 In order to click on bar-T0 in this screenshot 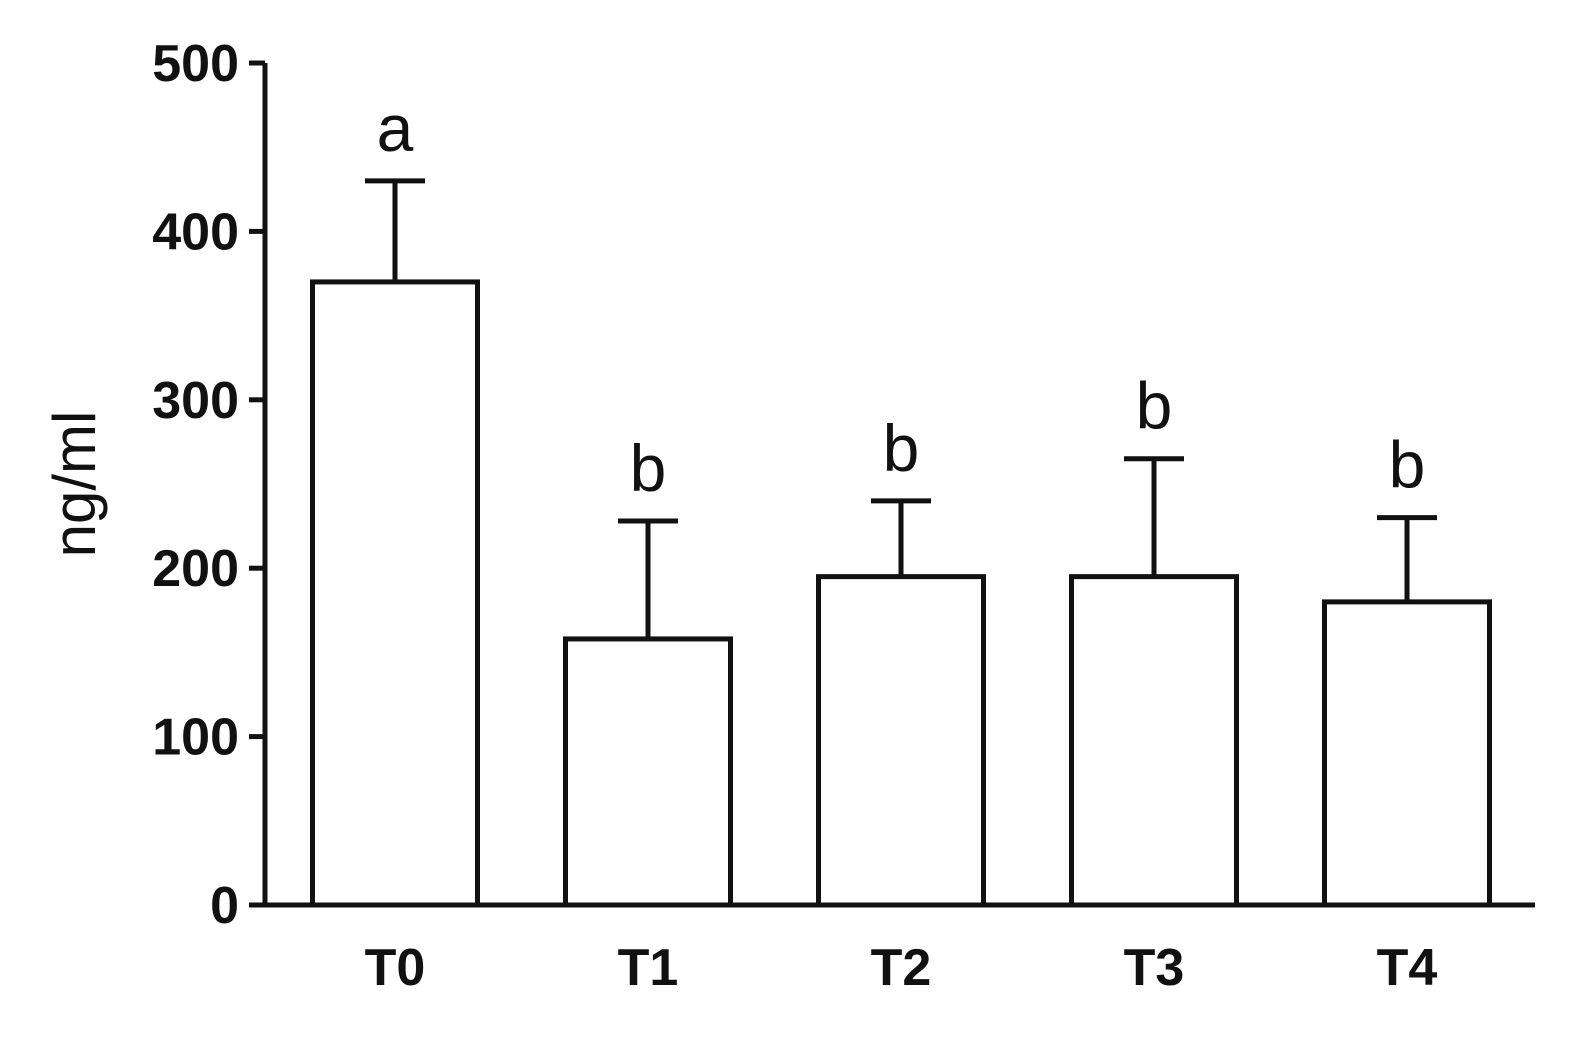, I will do `click(395, 593)`.